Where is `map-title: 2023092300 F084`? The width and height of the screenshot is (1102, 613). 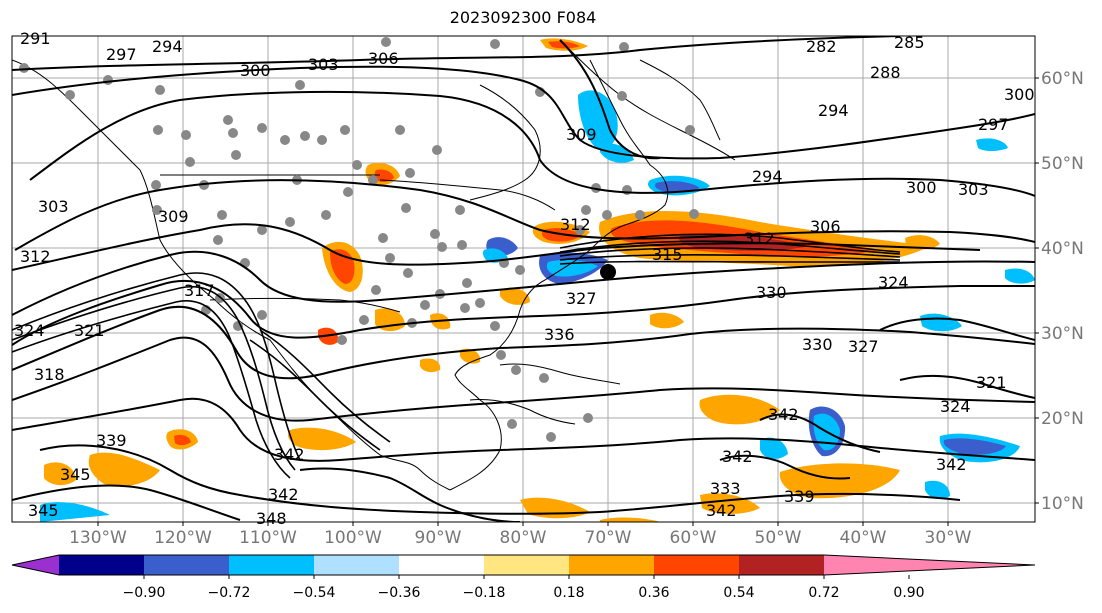 map-title: 2023092300 F084 is located at coordinates (523, 17).